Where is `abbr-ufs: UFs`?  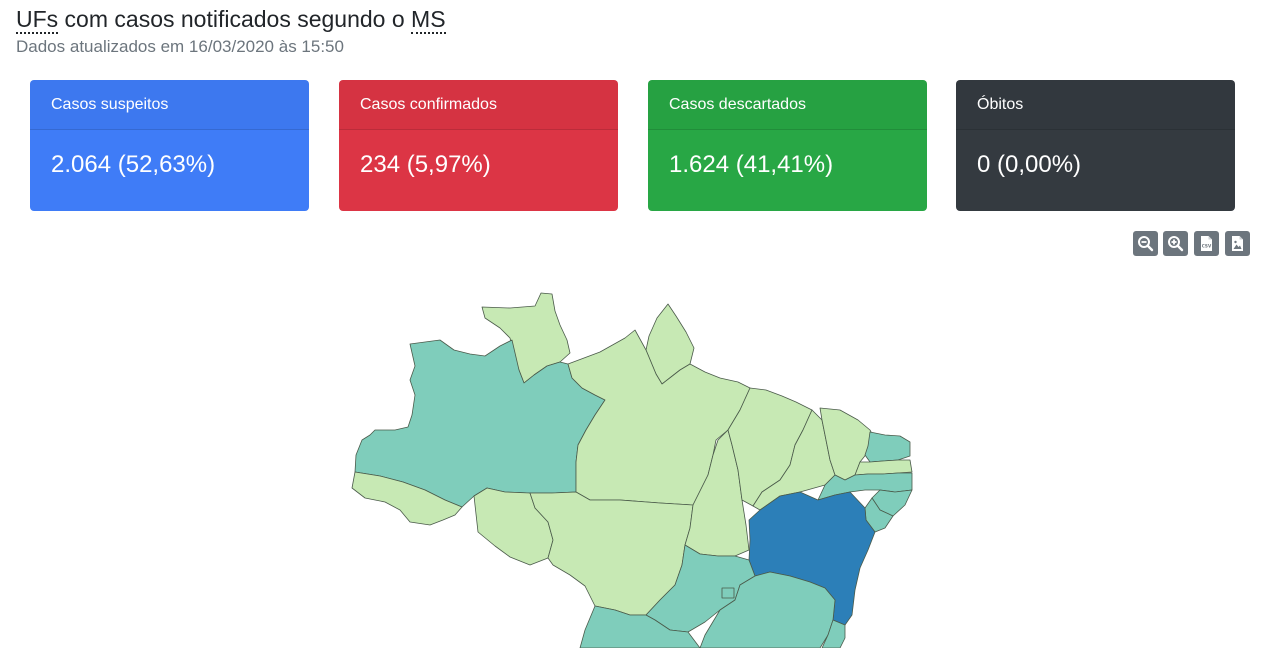 abbr-ufs: UFs is located at coordinates (37, 20).